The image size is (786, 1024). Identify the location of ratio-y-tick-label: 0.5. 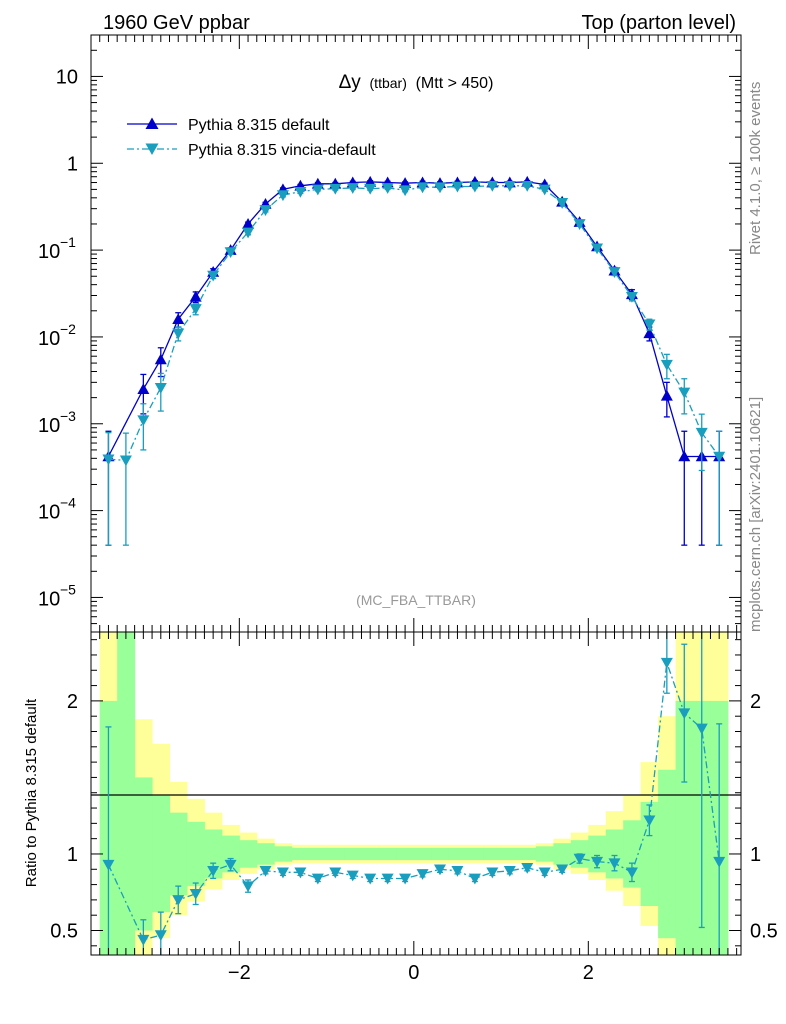
(64, 932).